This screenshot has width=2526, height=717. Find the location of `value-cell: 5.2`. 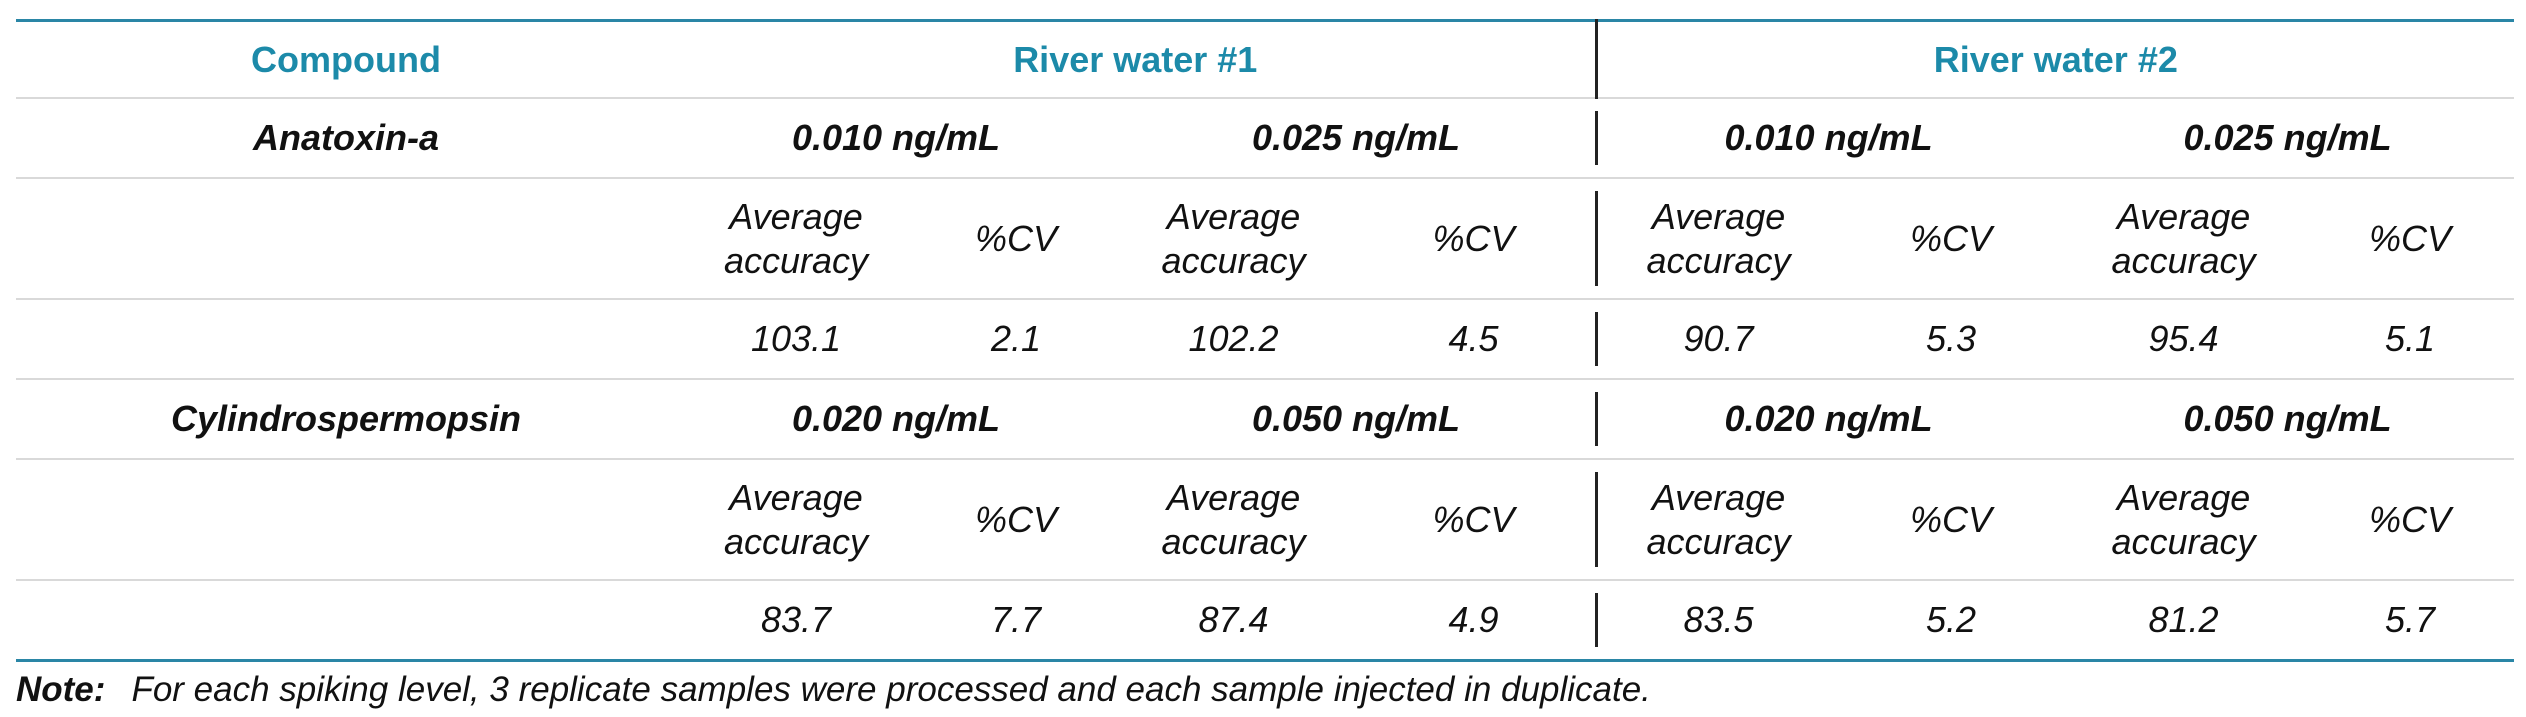

value-cell: 5.2 is located at coordinates (1951, 619).